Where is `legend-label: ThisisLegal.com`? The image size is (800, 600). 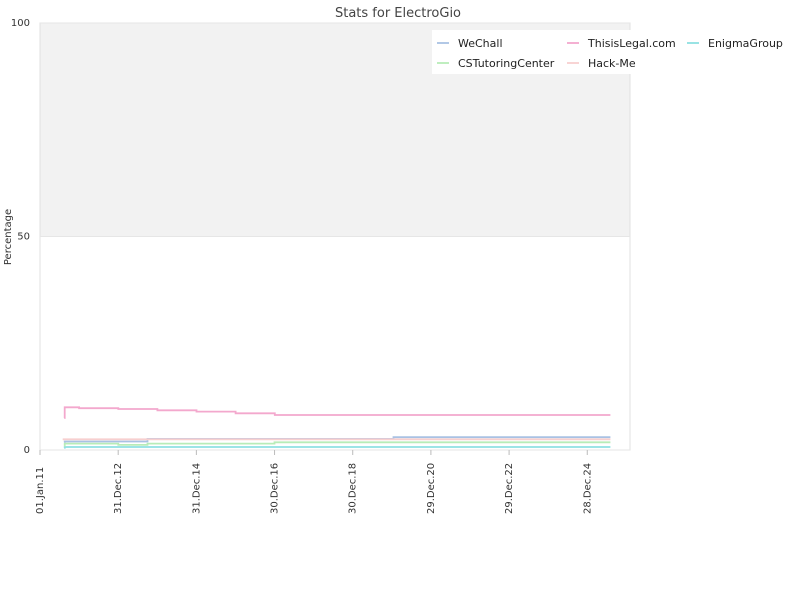
legend-label: ThisisLegal.com is located at coordinates (631, 43).